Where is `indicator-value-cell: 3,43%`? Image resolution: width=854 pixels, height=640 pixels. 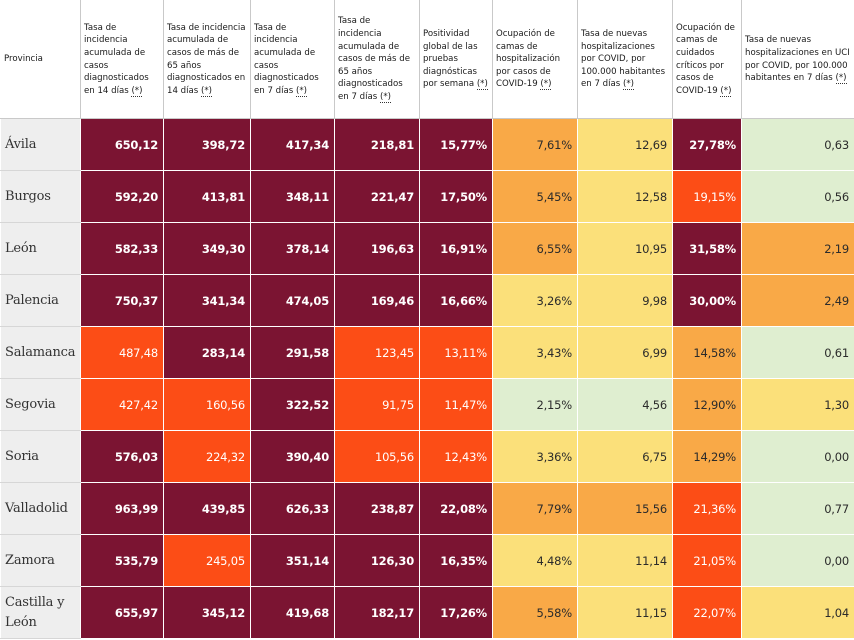 indicator-value-cell: 3,43% is located at coordinates (535, 352).